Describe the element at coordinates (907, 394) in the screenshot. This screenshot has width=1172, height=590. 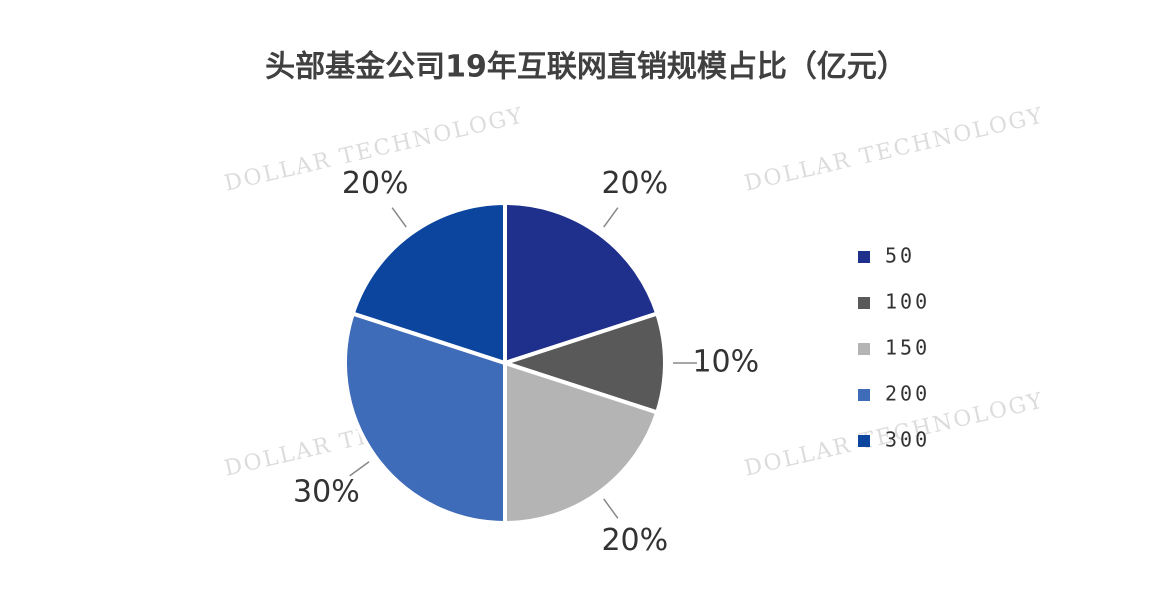
I see `legend-label: 200` at that location.